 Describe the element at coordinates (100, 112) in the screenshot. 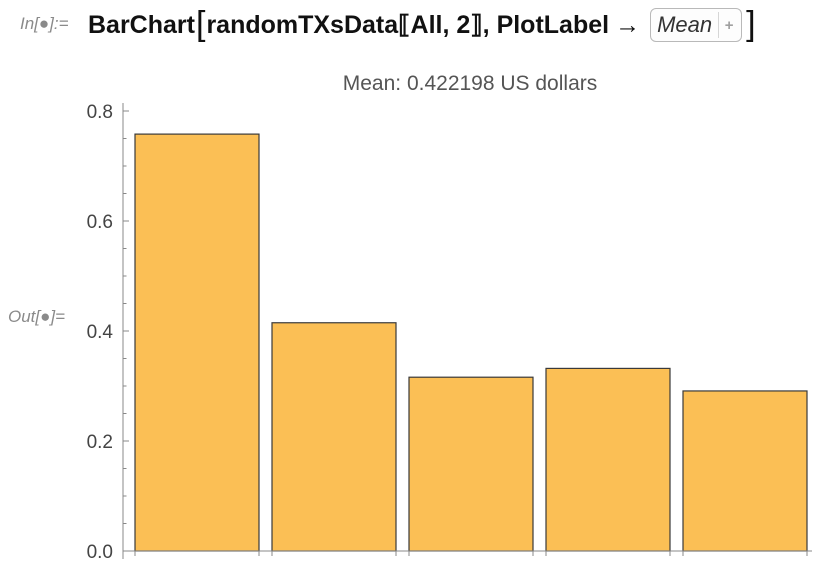

I see `y-tick-label: 0.8` at that location.